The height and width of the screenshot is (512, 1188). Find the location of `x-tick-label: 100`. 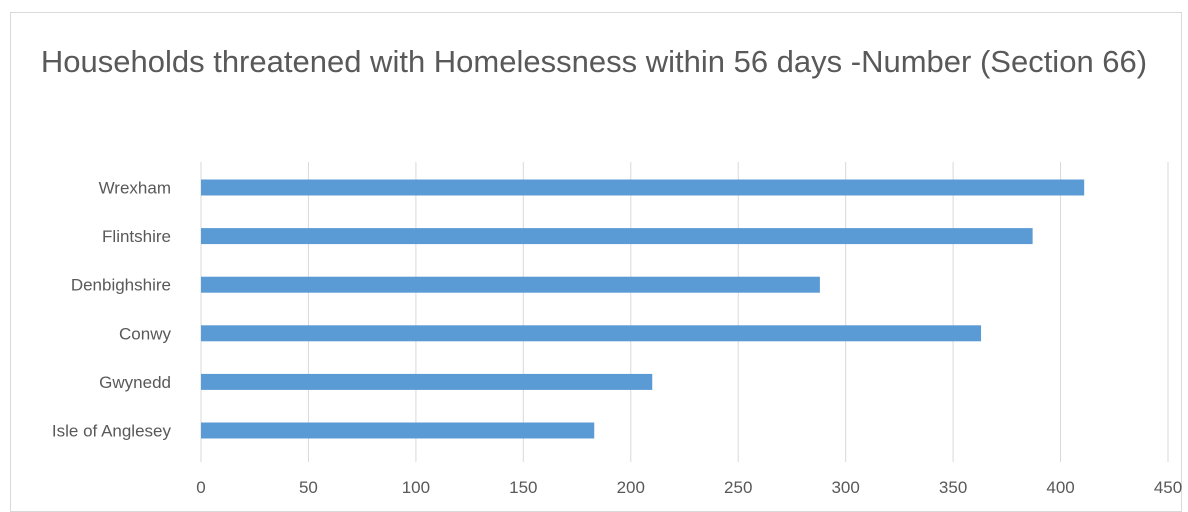

x-tick-label: 100 is located at coordinates (416, 487).